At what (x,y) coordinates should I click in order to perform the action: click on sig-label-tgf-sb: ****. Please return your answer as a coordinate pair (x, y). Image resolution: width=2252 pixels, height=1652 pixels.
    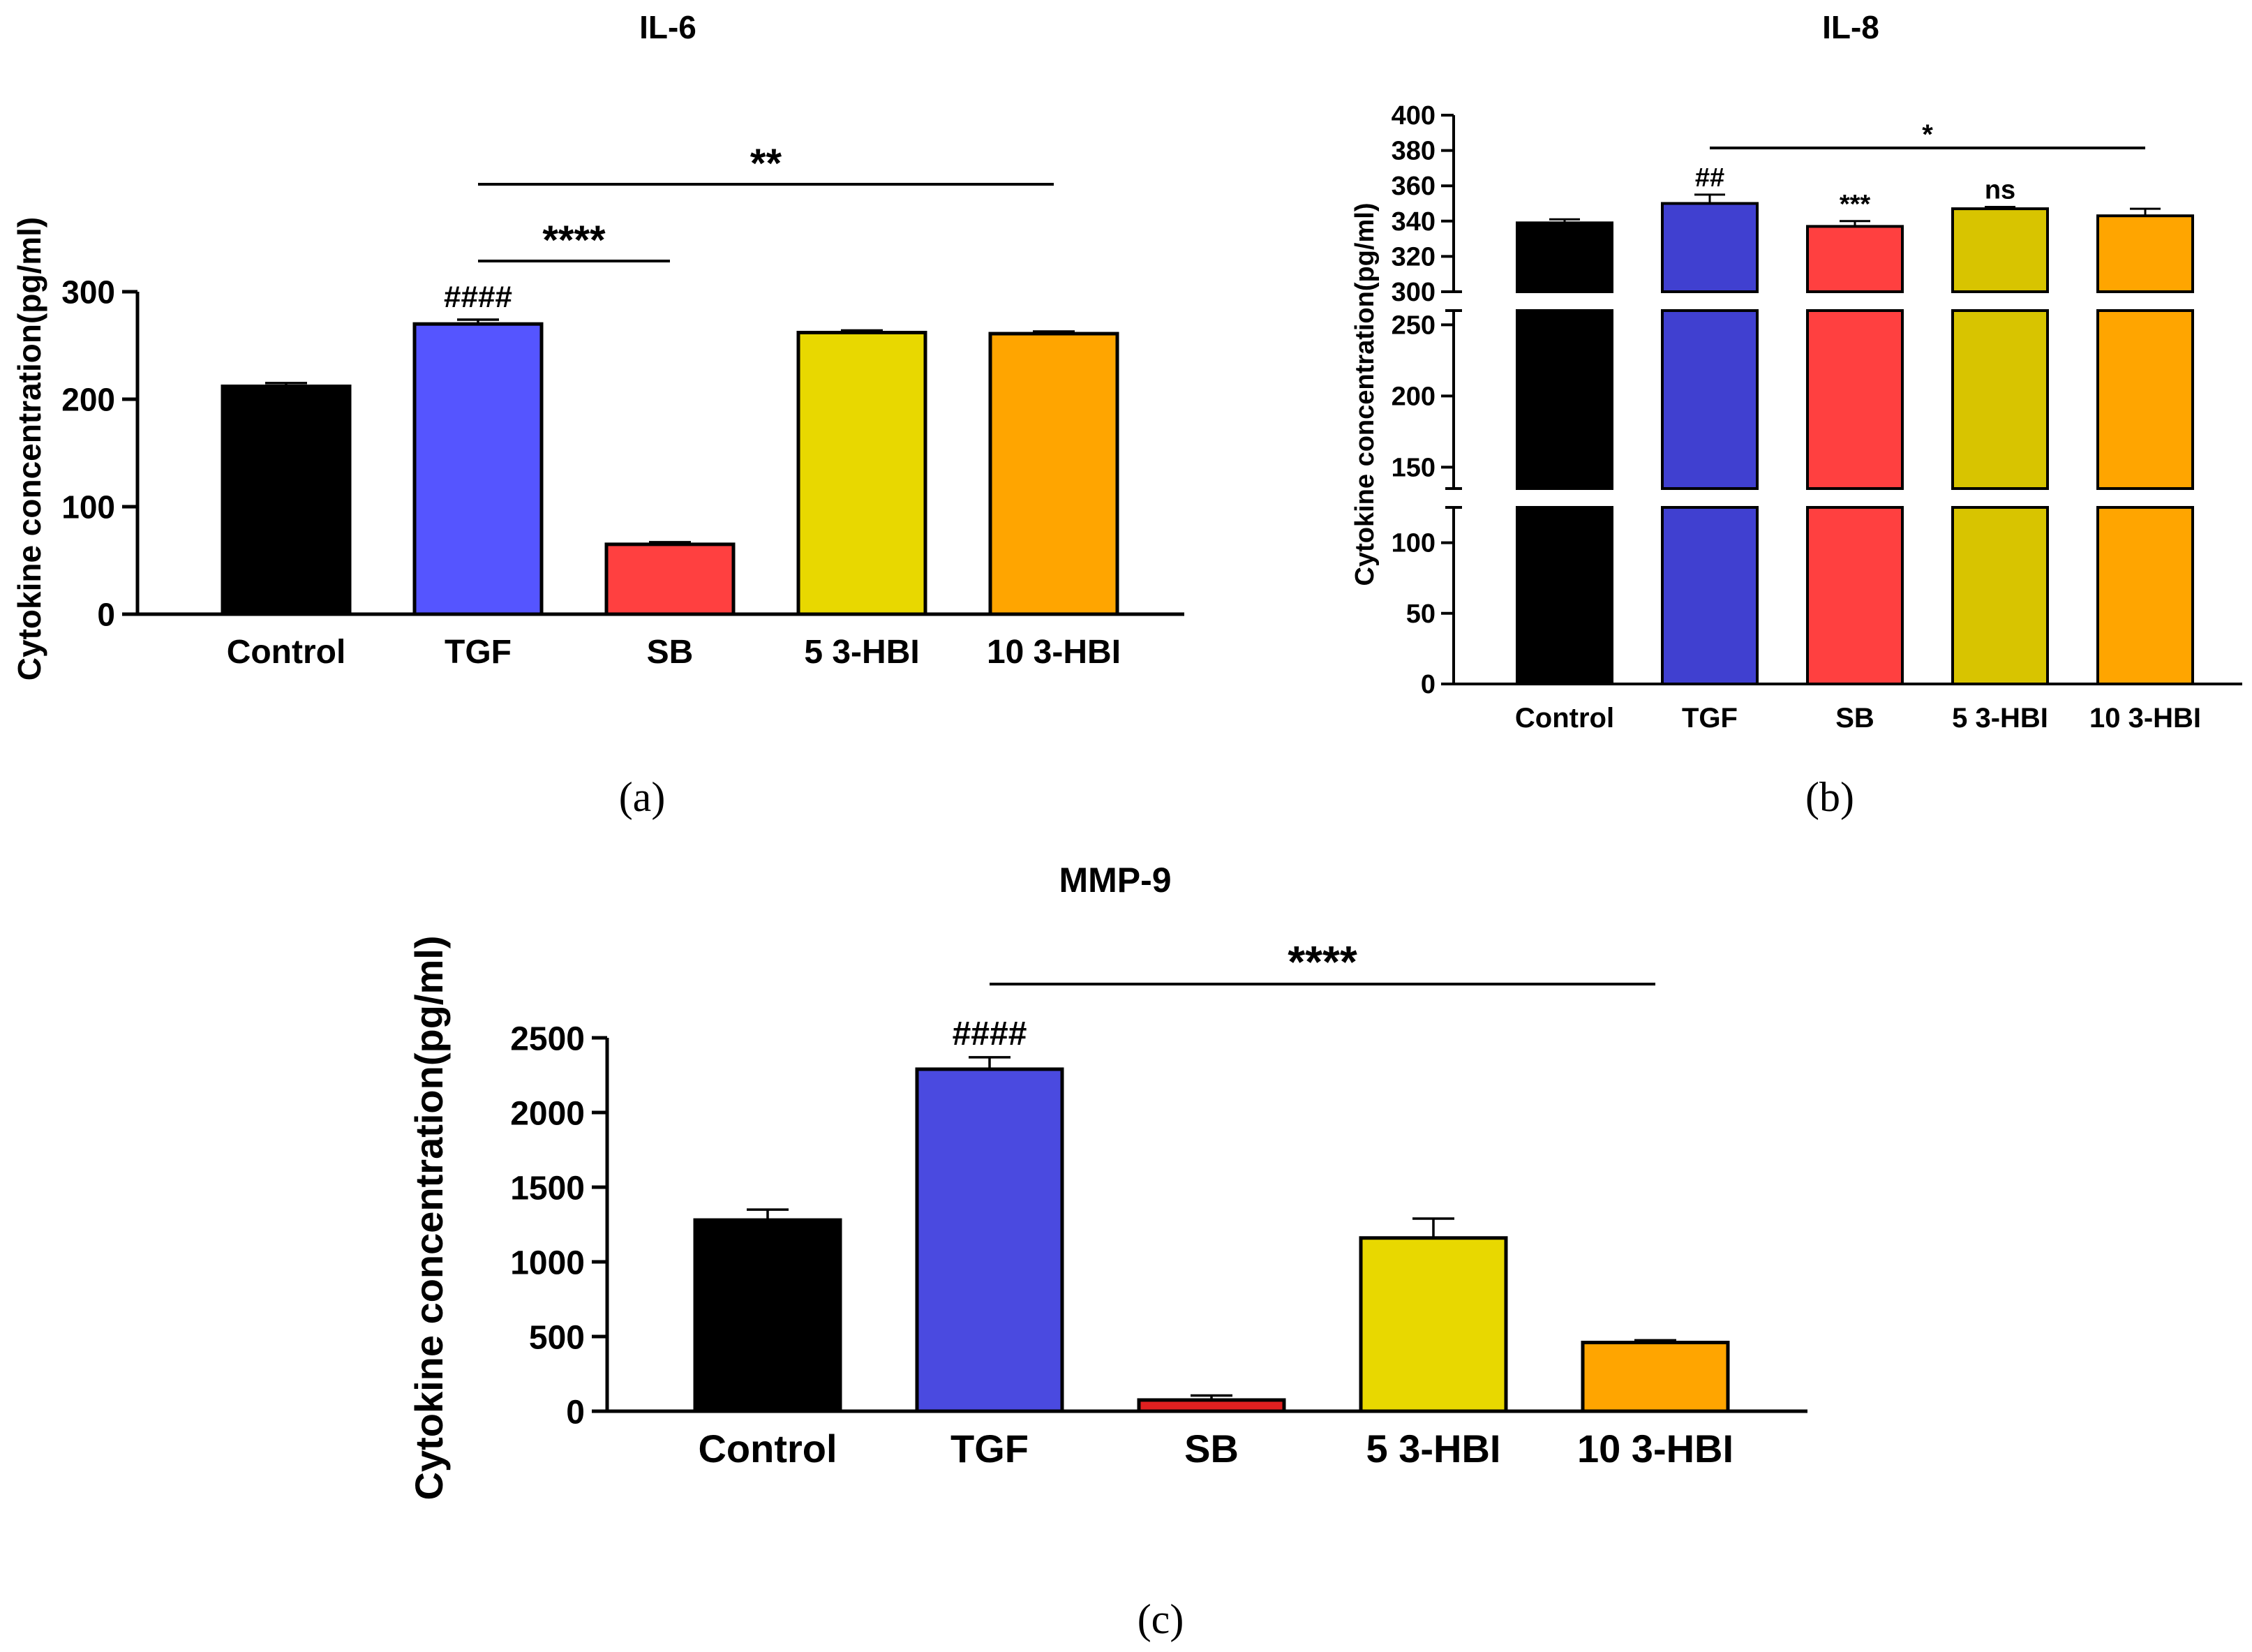
    Looking at the image, I should click on (574, 241).